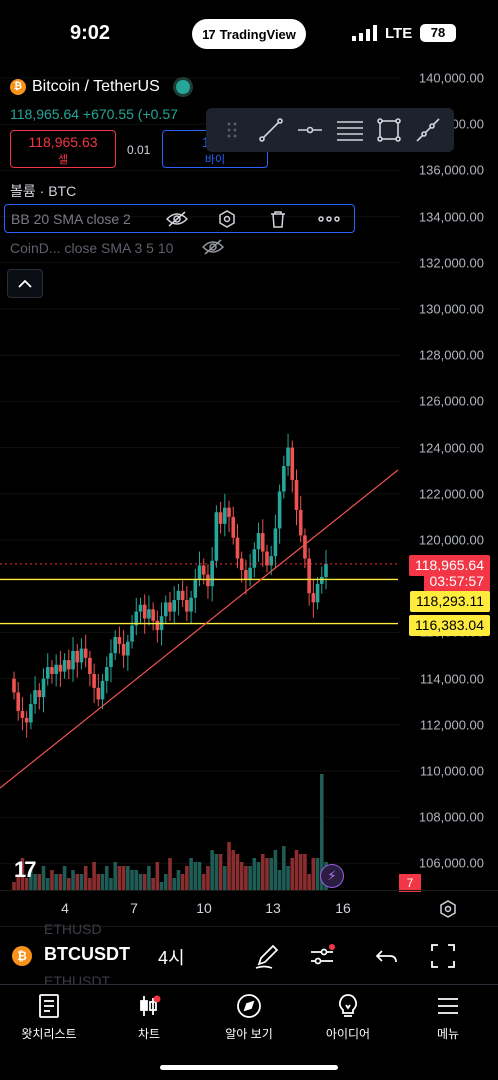 This screenshot has width=498, height=1080. I want to click on undo-icon, so click(387, 956).